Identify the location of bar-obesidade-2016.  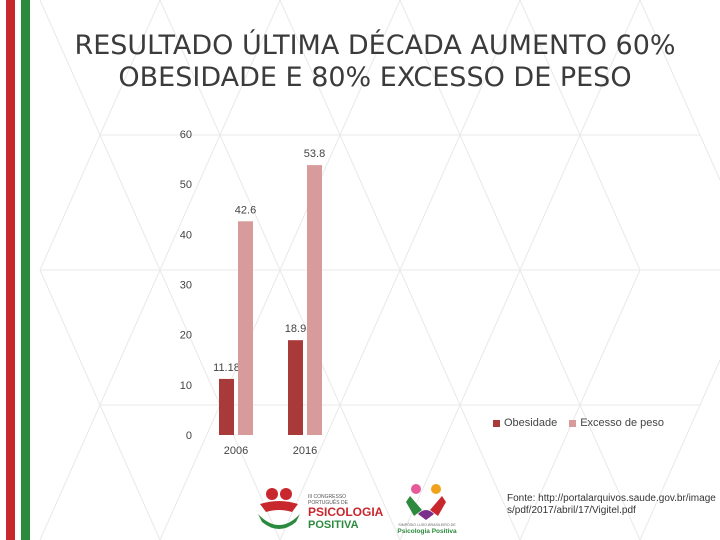
(295, 387).